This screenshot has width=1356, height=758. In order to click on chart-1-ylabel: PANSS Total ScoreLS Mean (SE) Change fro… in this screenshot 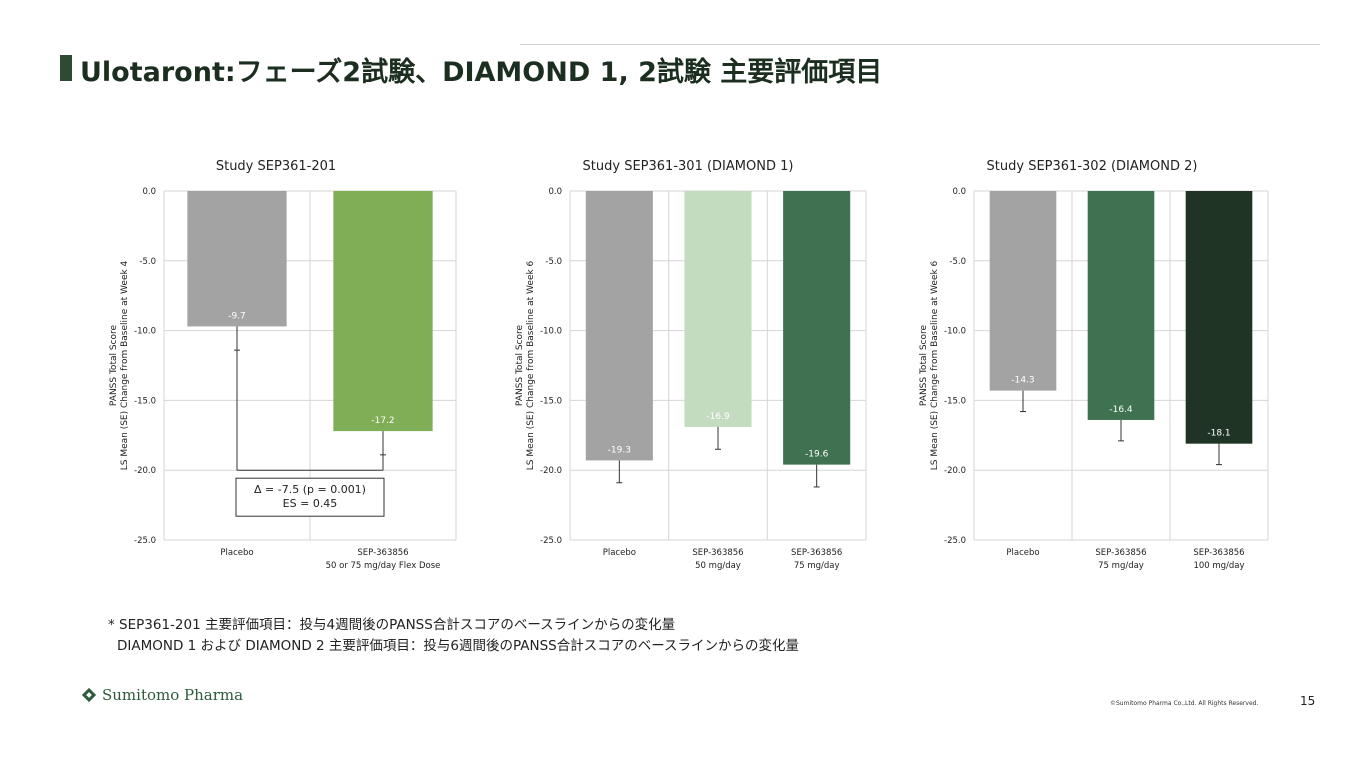, I will do `click(119, 365)`.